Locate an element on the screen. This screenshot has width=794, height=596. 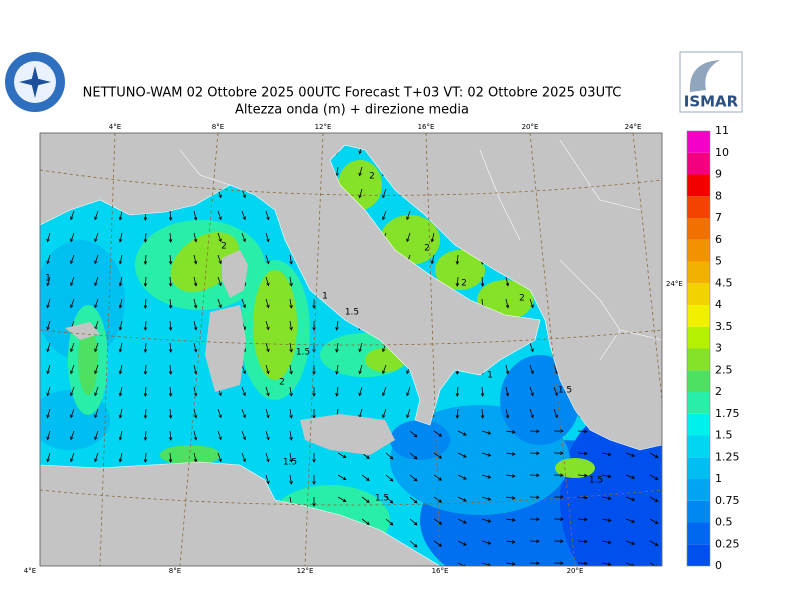
colorbar-label: 1.25 is located at coordinates (727, 456).